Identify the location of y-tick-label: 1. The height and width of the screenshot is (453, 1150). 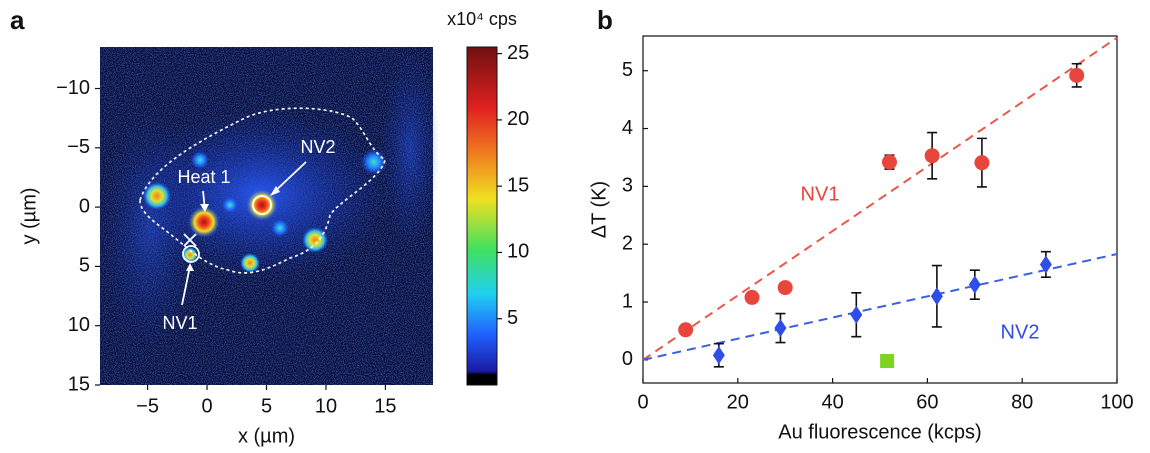
(627, 301).